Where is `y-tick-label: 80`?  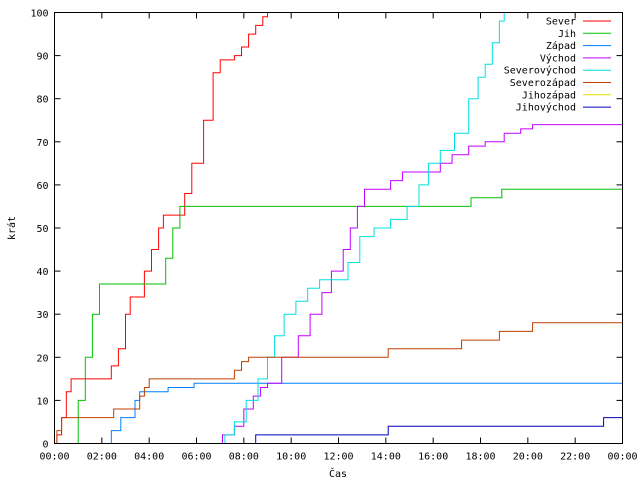 y-tick-label: 80 is located at coordinates (42, 100).